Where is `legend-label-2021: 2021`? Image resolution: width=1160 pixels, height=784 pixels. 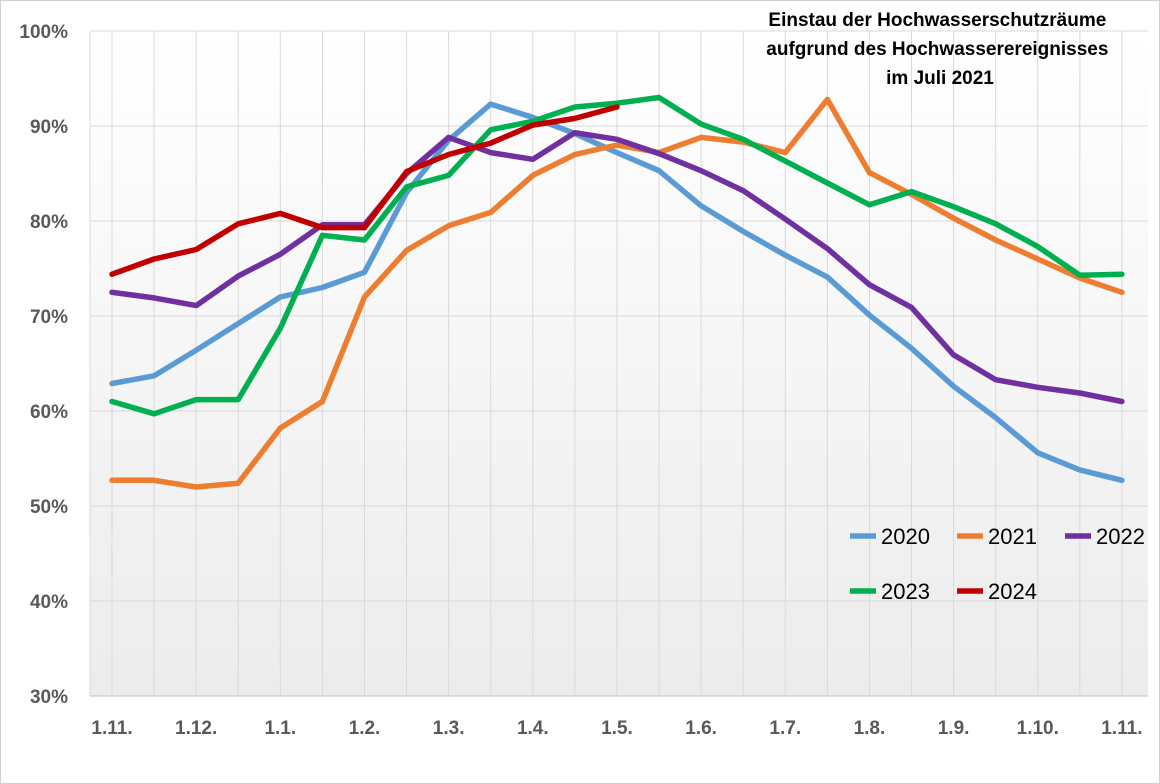
legend-label-2021: 2021 is located at coordinates (1012, 536).